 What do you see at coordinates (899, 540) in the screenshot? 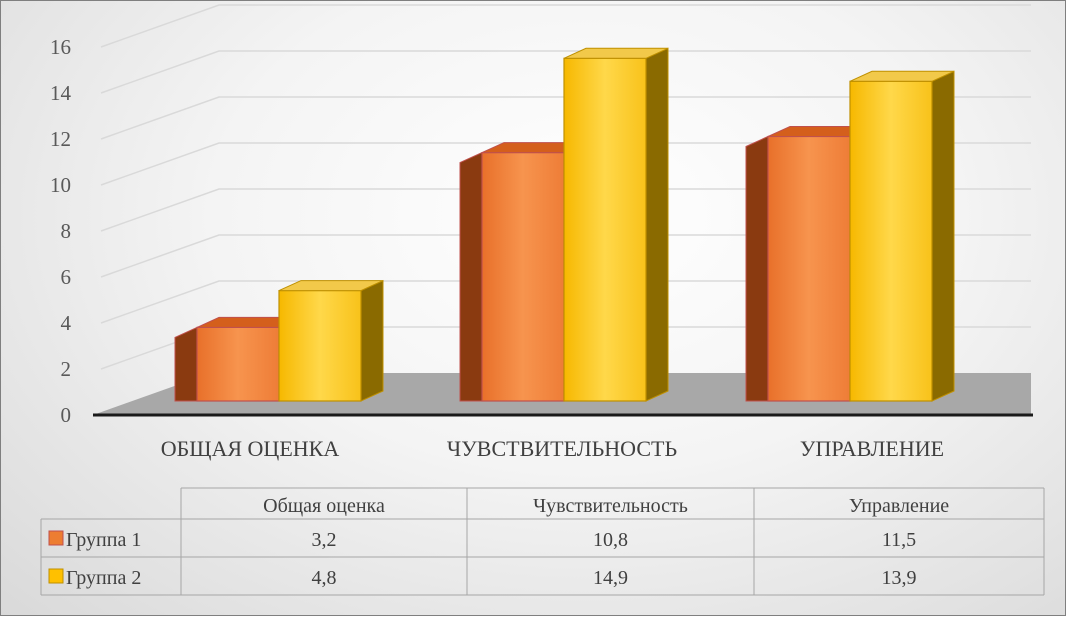
I see `table-cell-value: 11,5` at bounding box center [899, 540].